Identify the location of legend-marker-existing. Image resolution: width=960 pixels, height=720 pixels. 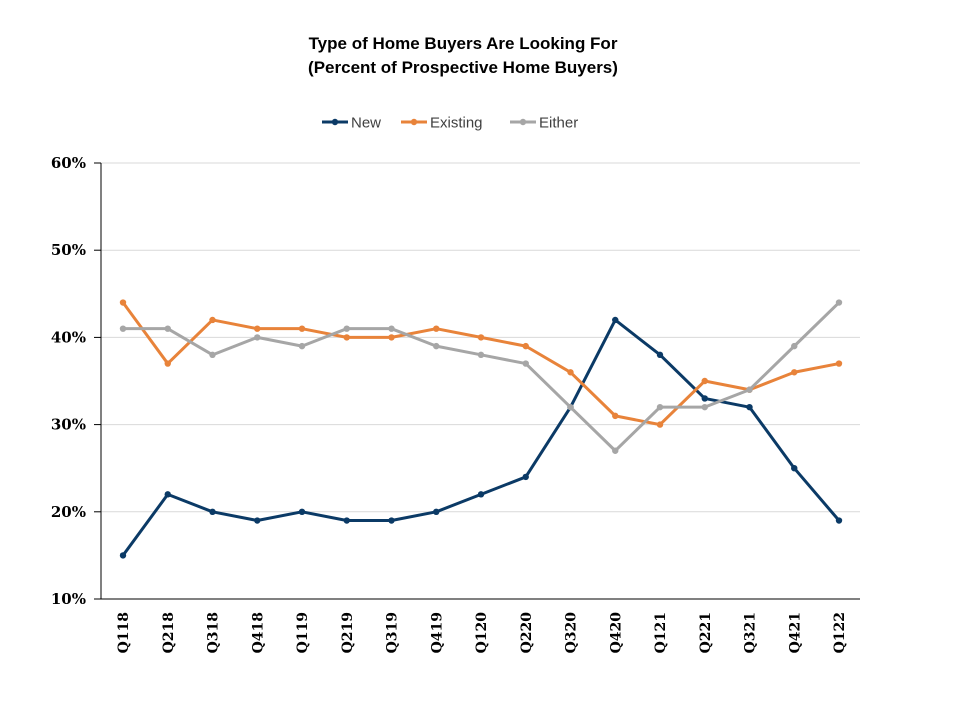
(414, 122).